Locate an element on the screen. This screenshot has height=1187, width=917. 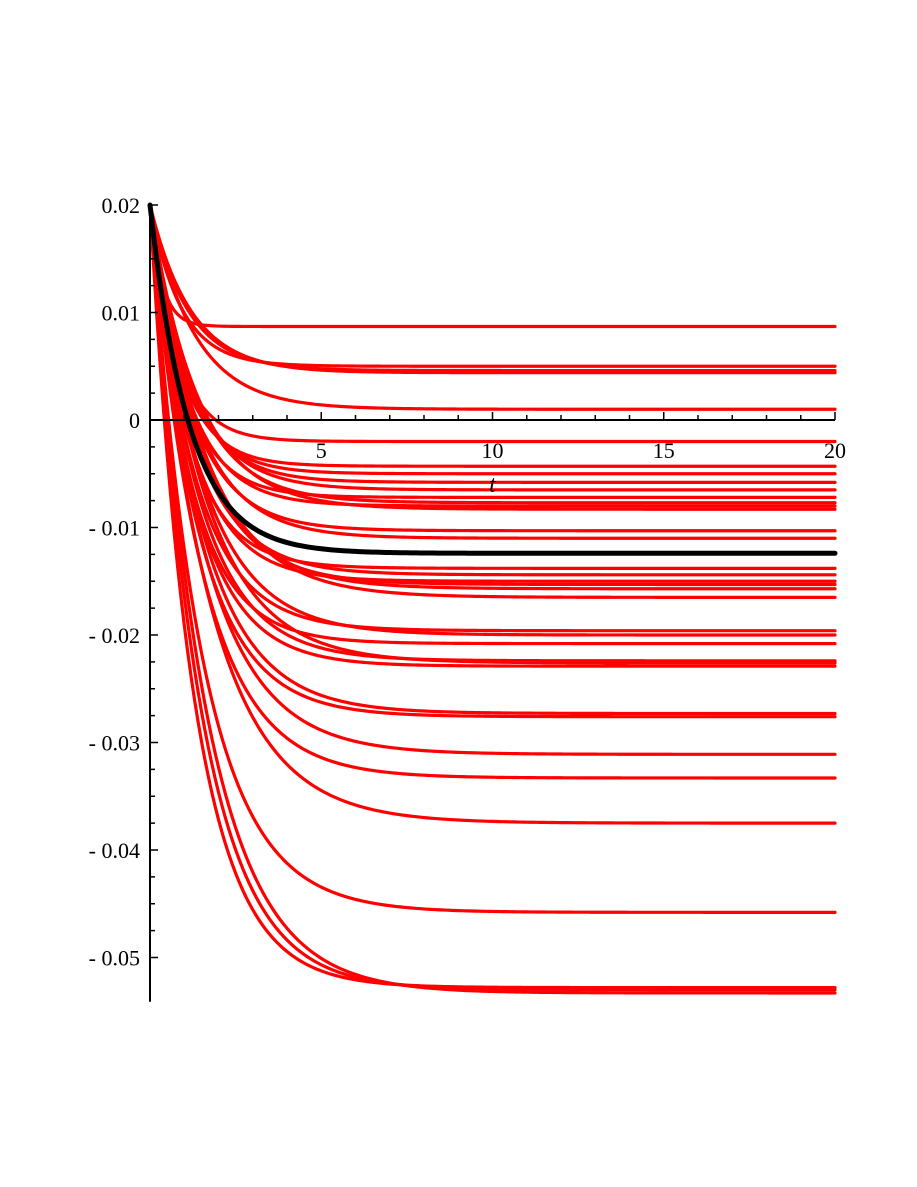
y-tick-label: 0.02 is located at coordinates (121, 205).